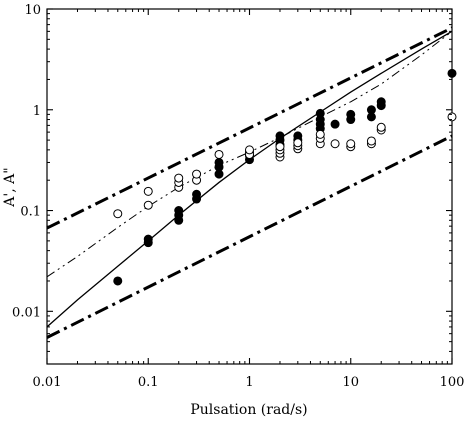  I want to click on y-tick-label: 10, so click(32, 10).